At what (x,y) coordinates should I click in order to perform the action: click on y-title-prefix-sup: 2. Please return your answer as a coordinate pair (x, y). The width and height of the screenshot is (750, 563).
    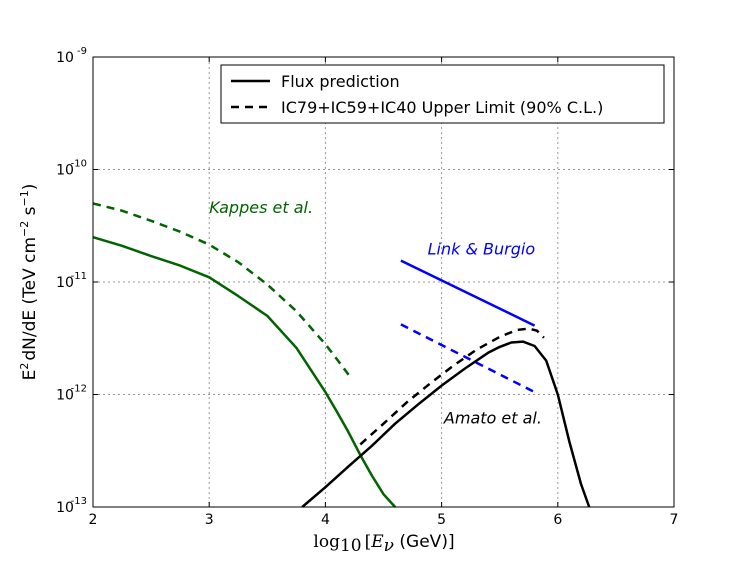
    Looking at the image, I should click on (24, 366).